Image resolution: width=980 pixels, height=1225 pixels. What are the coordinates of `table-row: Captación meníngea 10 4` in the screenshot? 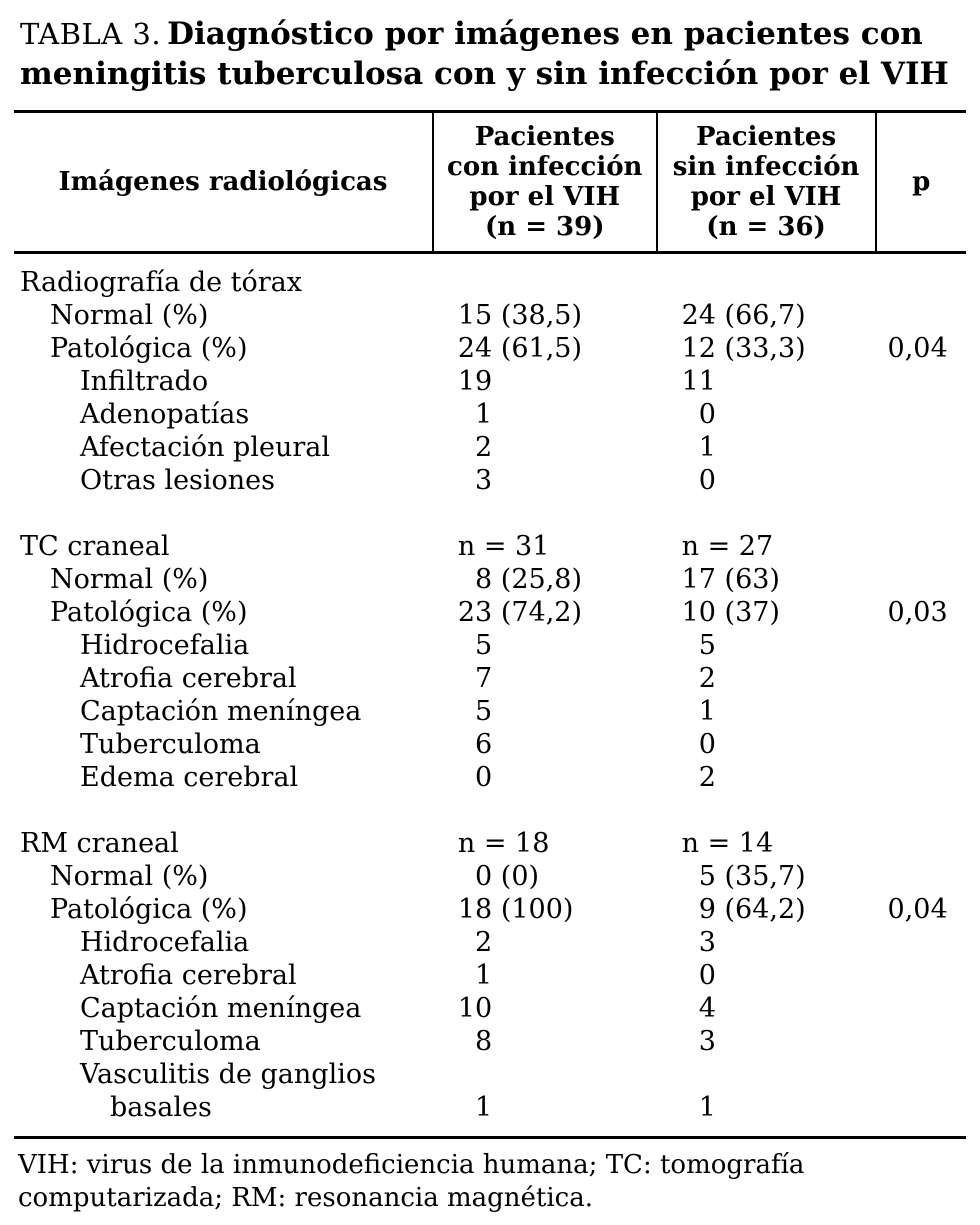 It's located at (490, 1008).